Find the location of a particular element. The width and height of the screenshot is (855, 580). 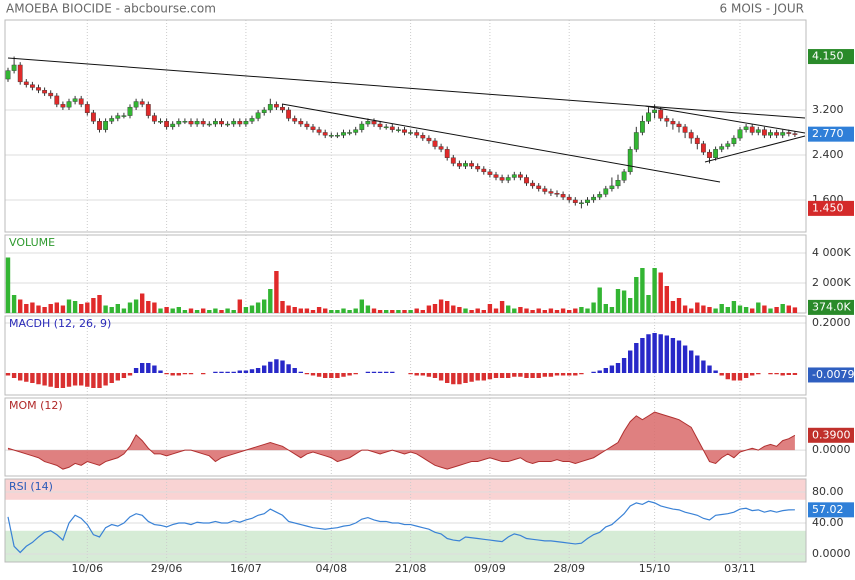

value-flag is located at coordinates (831, 134).